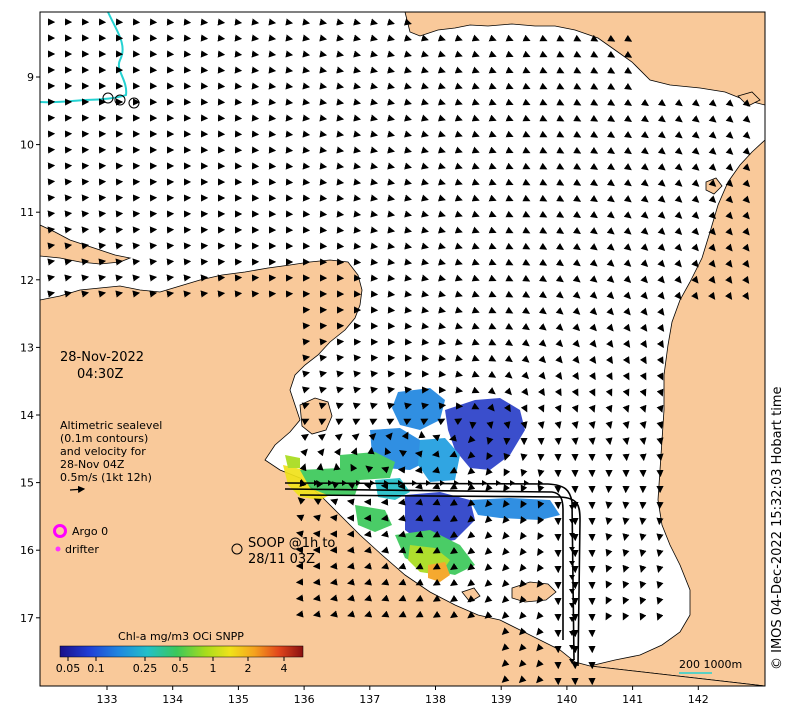 The width and height of the screenshot is (792, 716). What do you see at coordinates (501, 699) in the screenshot?
I see `lon-tick-label: 139` at bounding box center [501, 699].